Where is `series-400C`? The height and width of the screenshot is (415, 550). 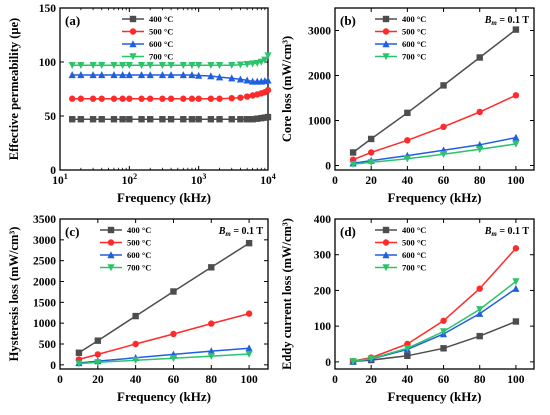
series-400C is located at coordinates (164, 297).